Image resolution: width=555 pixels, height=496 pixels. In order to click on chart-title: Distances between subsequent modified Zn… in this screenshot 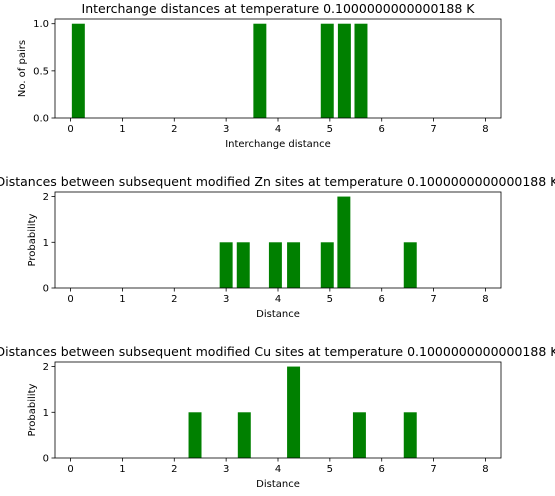, I will do `click(277, 181)`.